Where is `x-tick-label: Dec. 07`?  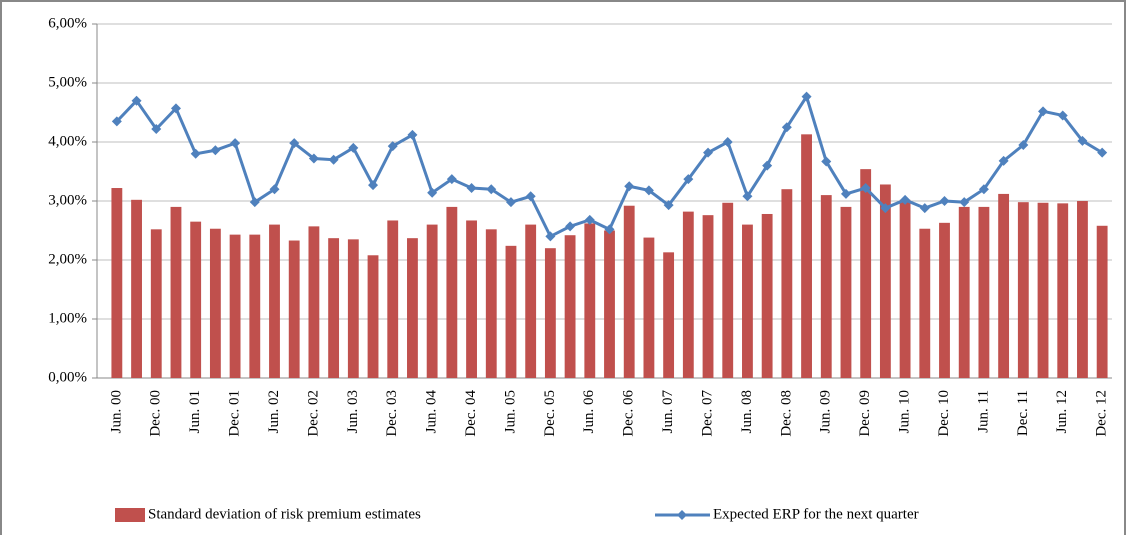
x-tick-label: Dec. 07 is located at coordinates (707, 413).